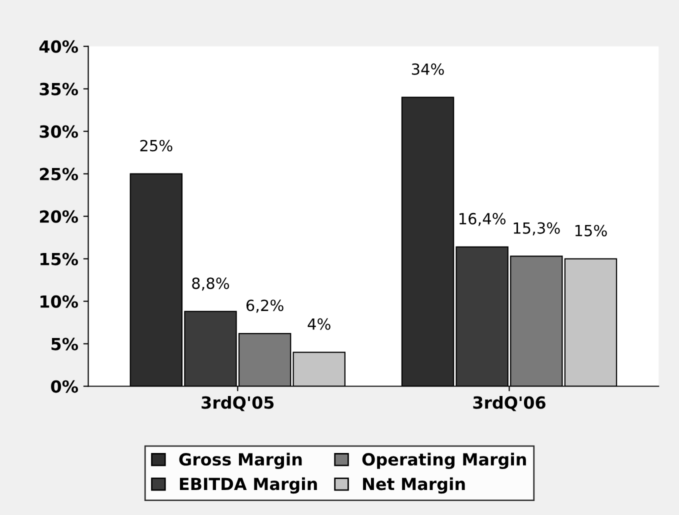 This screenshot has height=515, width=679. What do you see at coordinates (414, 485) in the screenshot?
I see `legend-label: Net Margin` at bounding box center [414, 485].